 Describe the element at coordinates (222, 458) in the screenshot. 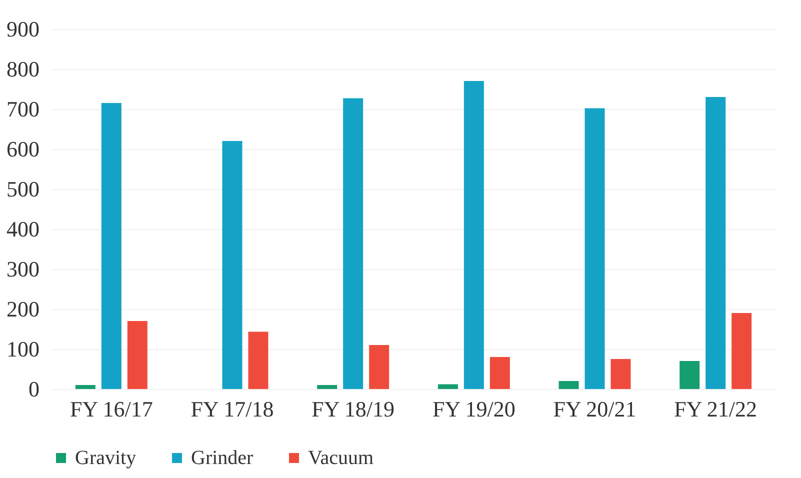

I see `legend-label: Grinder` at that location.